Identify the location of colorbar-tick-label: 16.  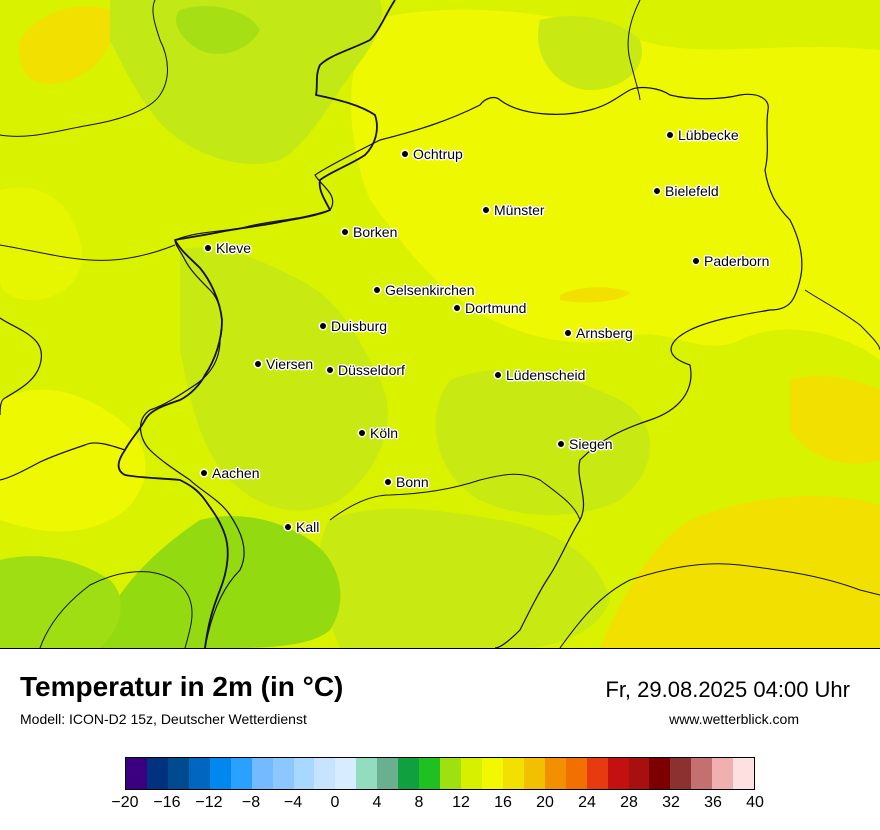
(503, 802).